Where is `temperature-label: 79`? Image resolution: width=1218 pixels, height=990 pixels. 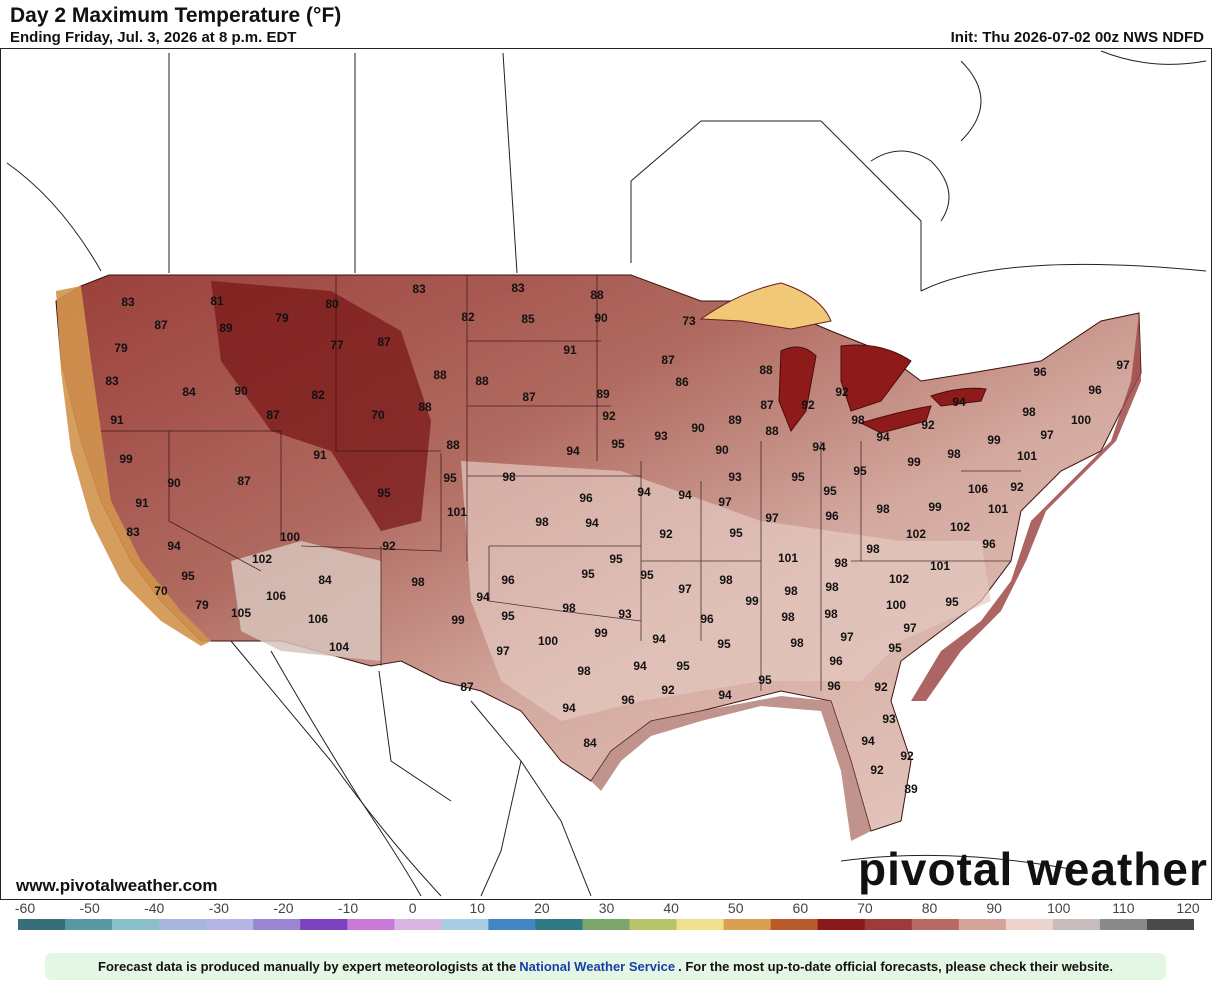
temperature-label: 79 is located at coordinates (121, 348).